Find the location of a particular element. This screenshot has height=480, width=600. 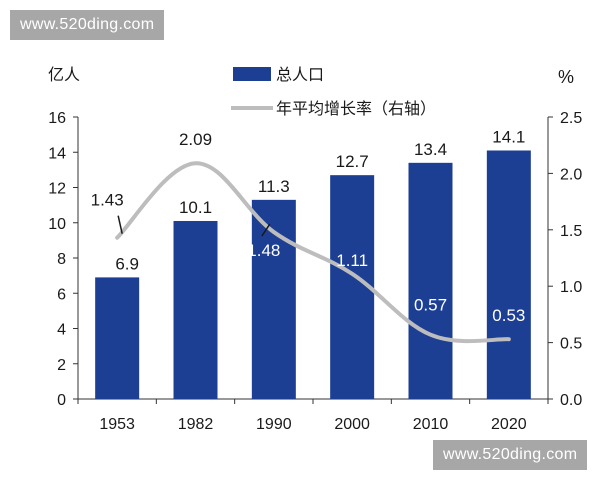

x-tick-label: 1982 is located at coordinates (196, 424).